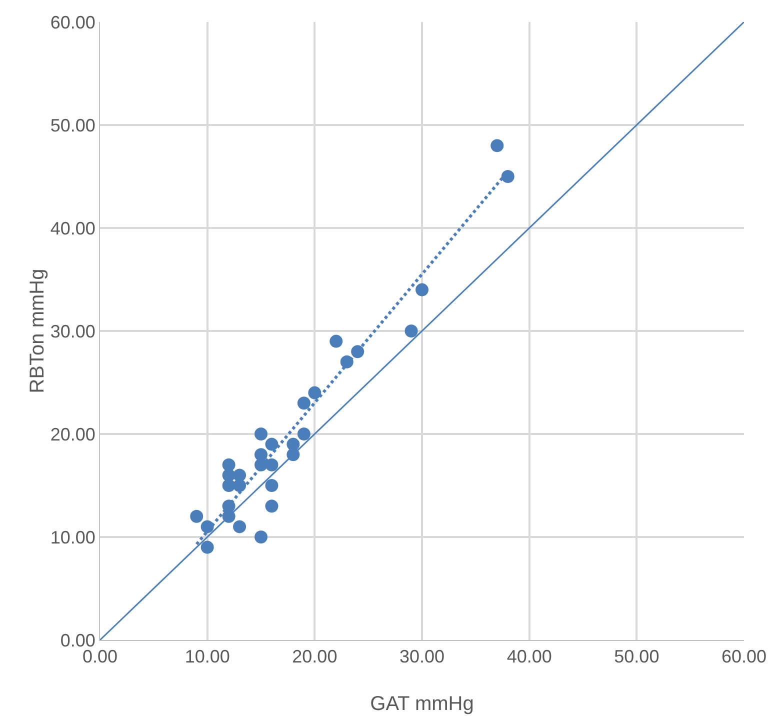  What do you see at coordinates (529, 656) in the screenshot?
I see `x-tick-label: 40.00` at bounding box center [529, 656].